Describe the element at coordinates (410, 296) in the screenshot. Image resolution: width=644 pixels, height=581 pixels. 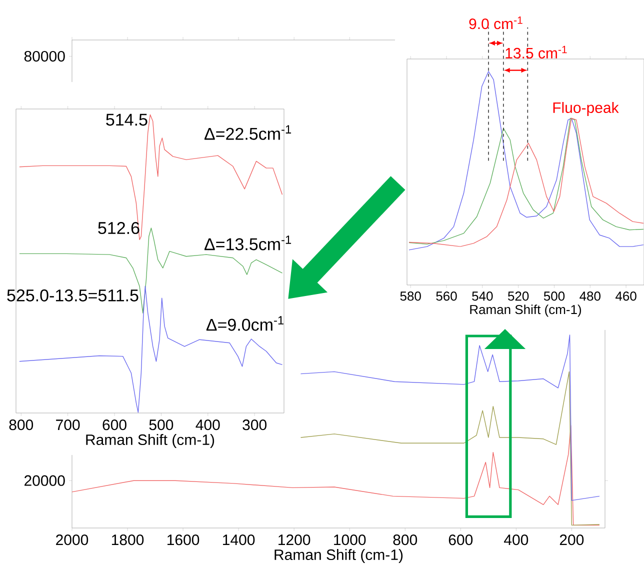
I see `x-tick-label: 580` at that location.